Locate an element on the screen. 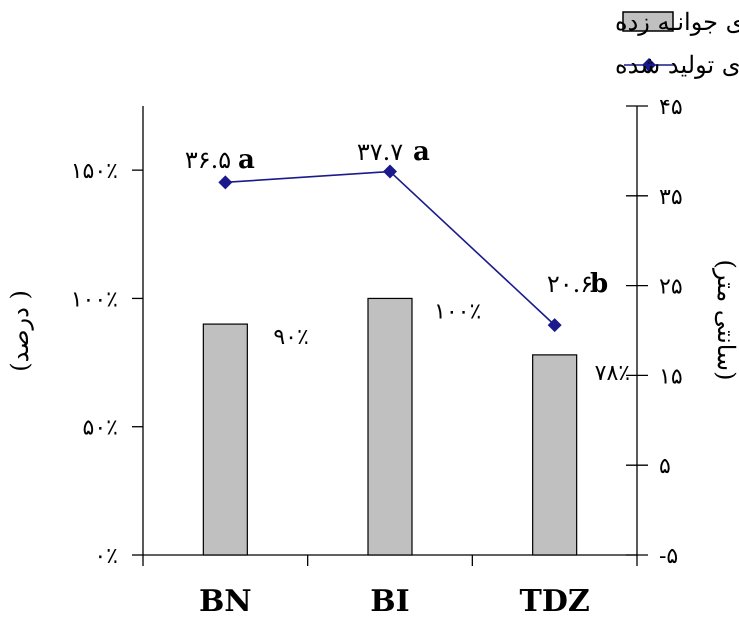 This screenshot has width=739, height=625. left-tick-label: ۵۰٪ is located at coordinates (100, 428).